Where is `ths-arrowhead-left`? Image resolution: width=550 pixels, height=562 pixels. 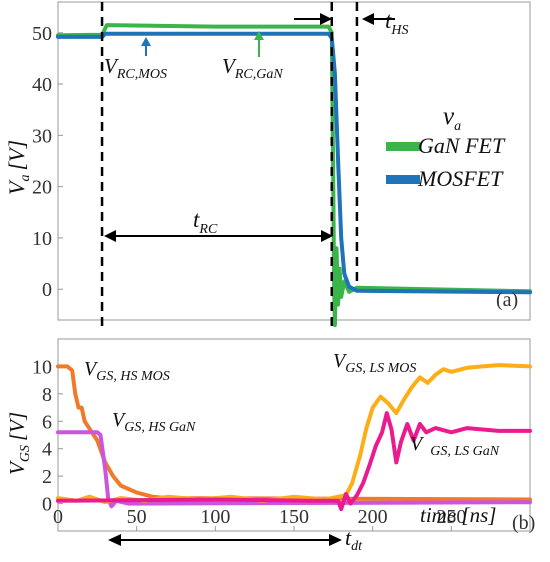
ths-arrowhead-left is located at coordinates (326, 19).